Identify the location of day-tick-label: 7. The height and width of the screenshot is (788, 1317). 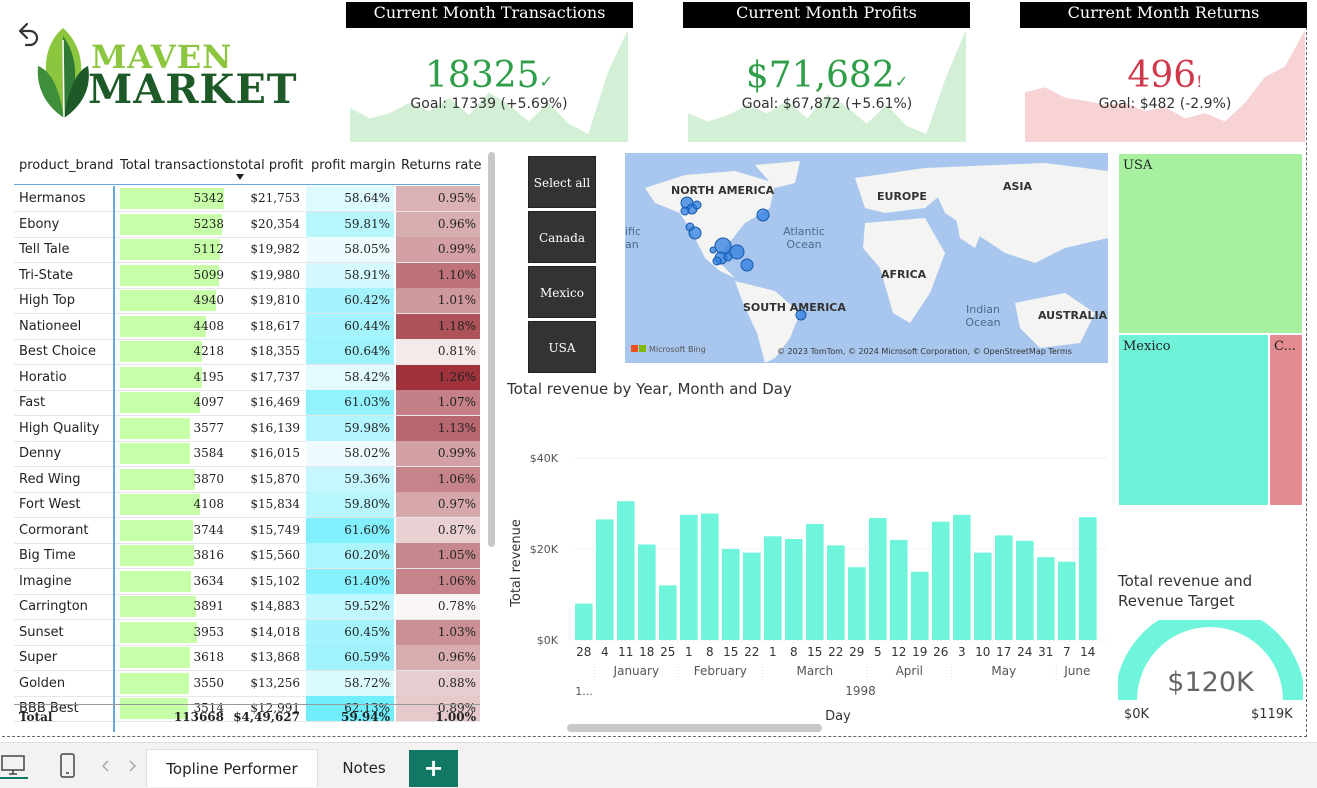
(1067, 652).